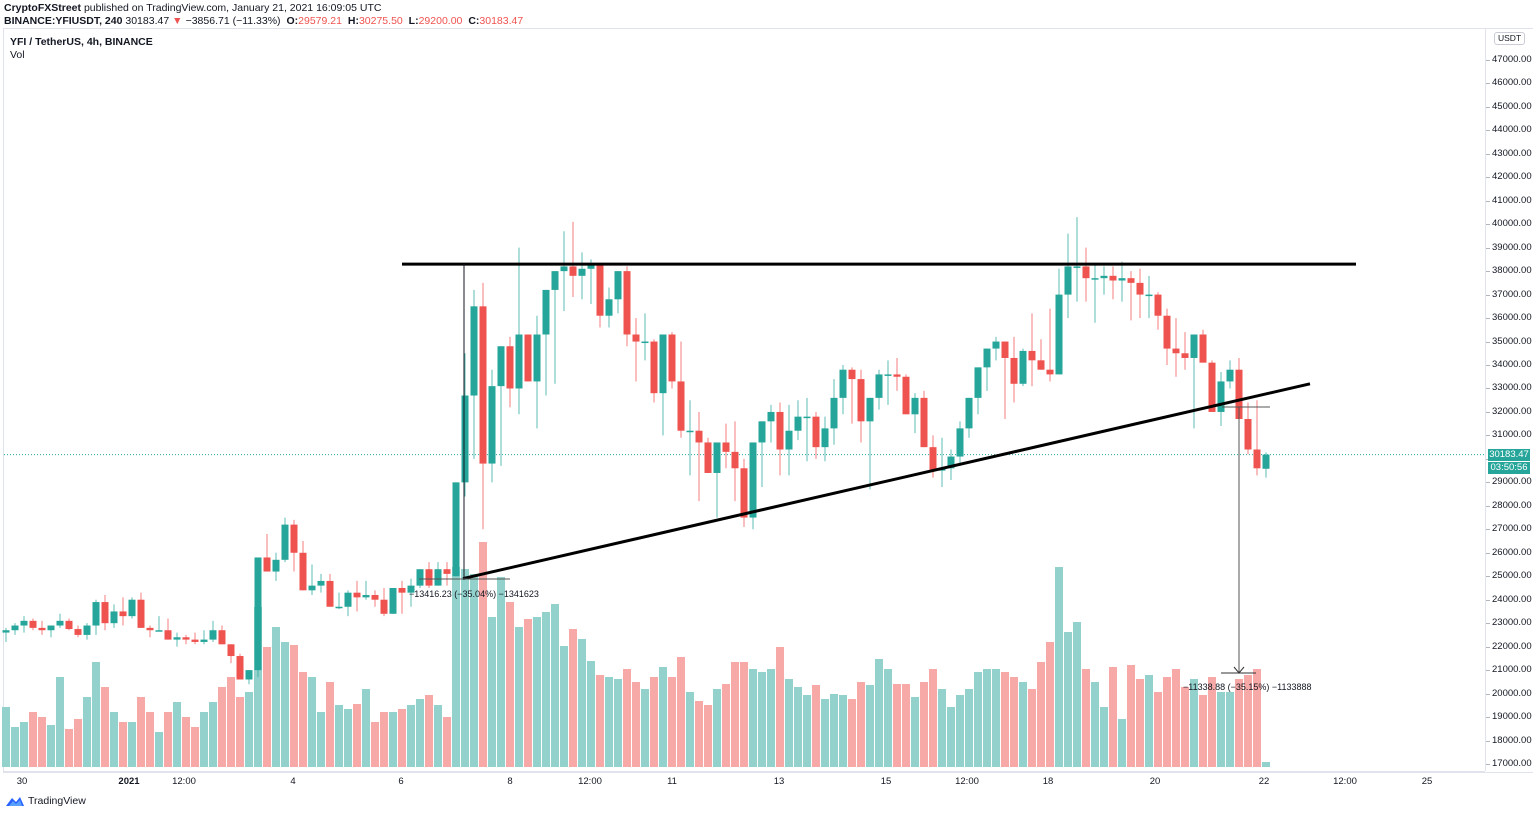 The height and width of the screenshot is (814, 1536). Describe the element at coordinates (1512, 599) in the screenshot. I see `price-label: 24000.00` at that location.